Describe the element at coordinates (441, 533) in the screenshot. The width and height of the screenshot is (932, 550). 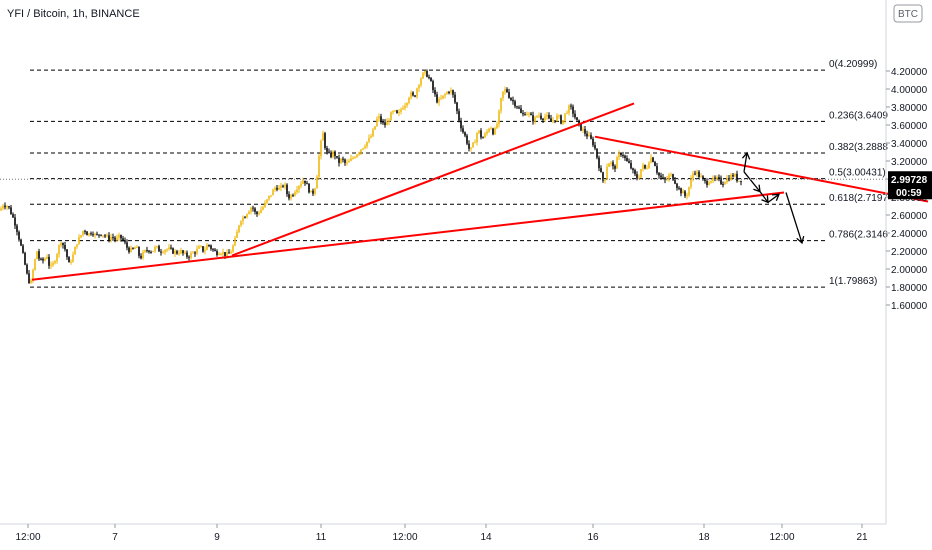
I see `time-axis: 12:00 7 9 11 12:00 14 16 18 12:00 21` at that location.